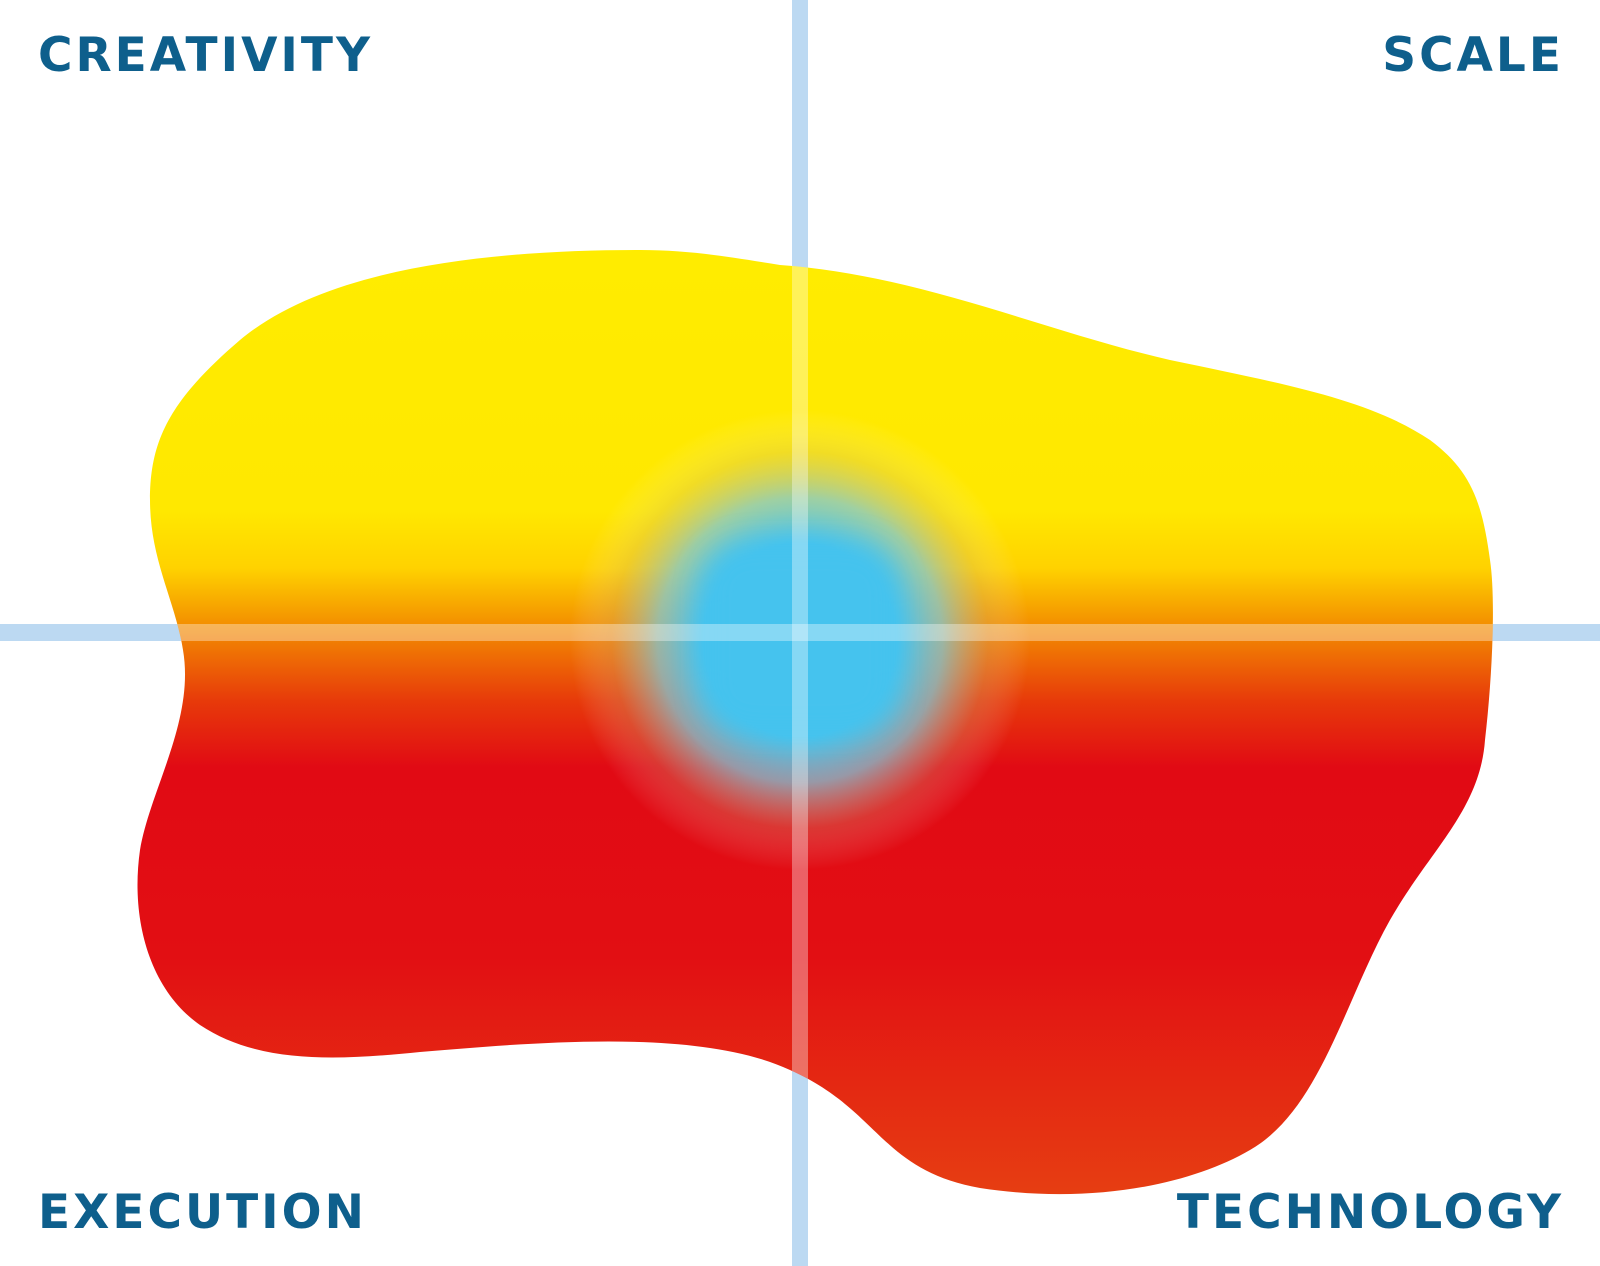 This screenshot has width=1600, height=1266. I want to click on vertical-axis-overlay, so click(800, 722).